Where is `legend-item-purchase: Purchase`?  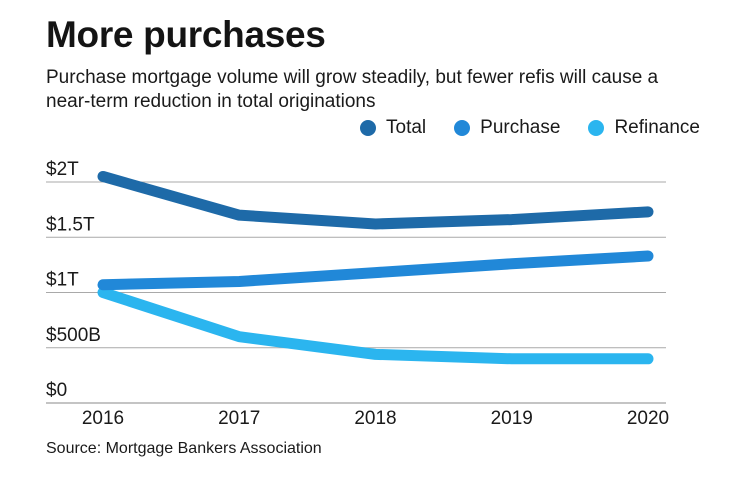
legend-item-purchase: Purchase is located at coordinates (507, 128).